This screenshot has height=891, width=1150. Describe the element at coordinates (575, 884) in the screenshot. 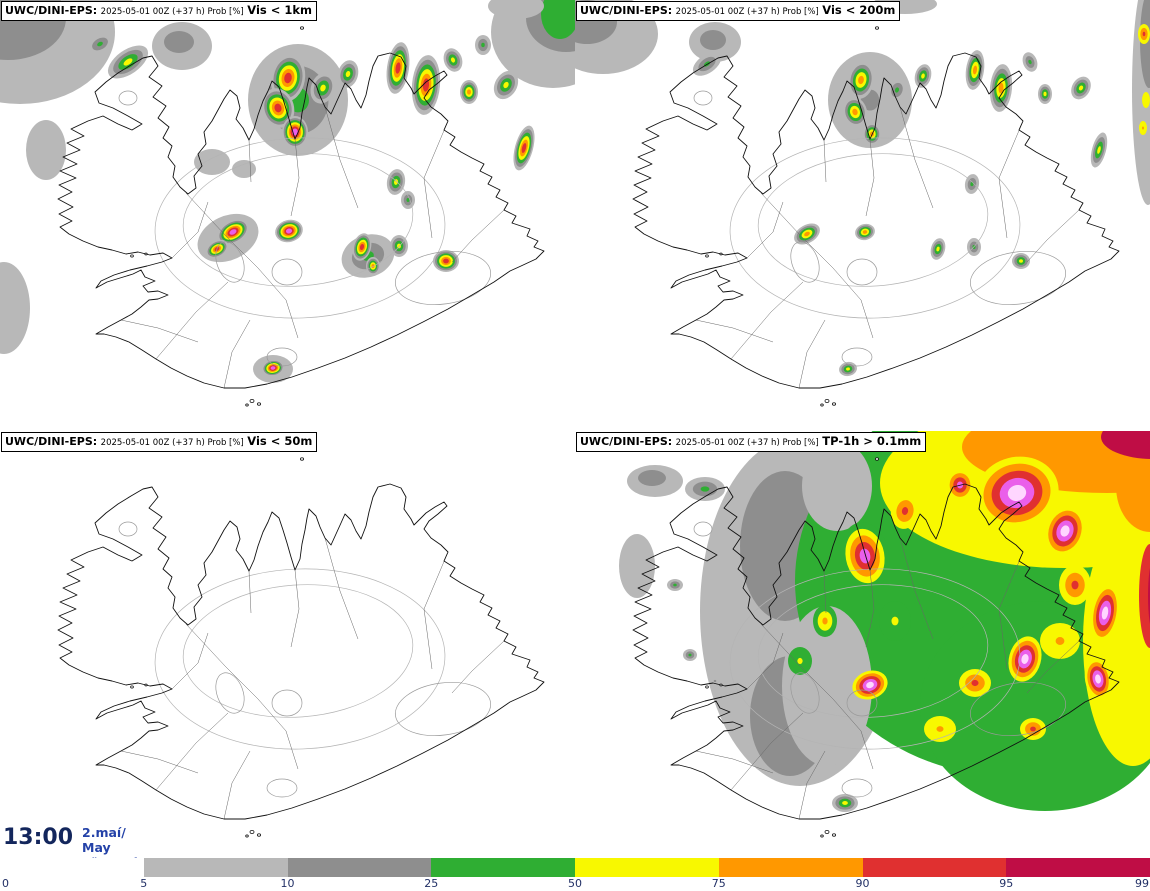

I see `legend-tick-labels: 0 5 10 25 50 75 90 95 99` at that location.